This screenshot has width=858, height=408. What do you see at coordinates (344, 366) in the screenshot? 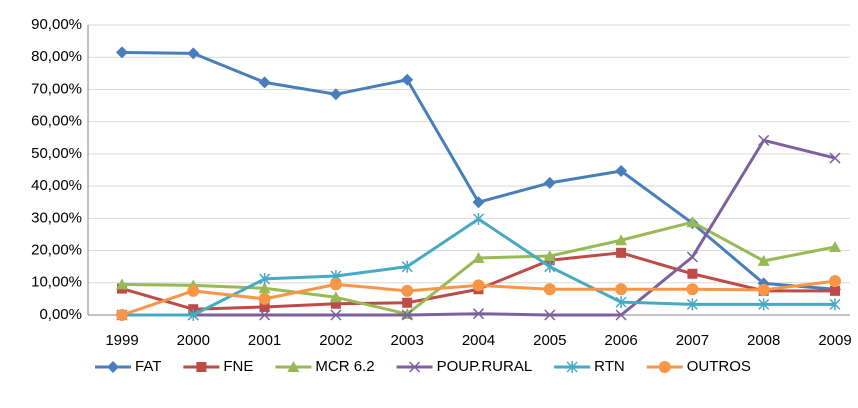
I see `legend-label: MCR 6.2` at bounding box center [344, 366].